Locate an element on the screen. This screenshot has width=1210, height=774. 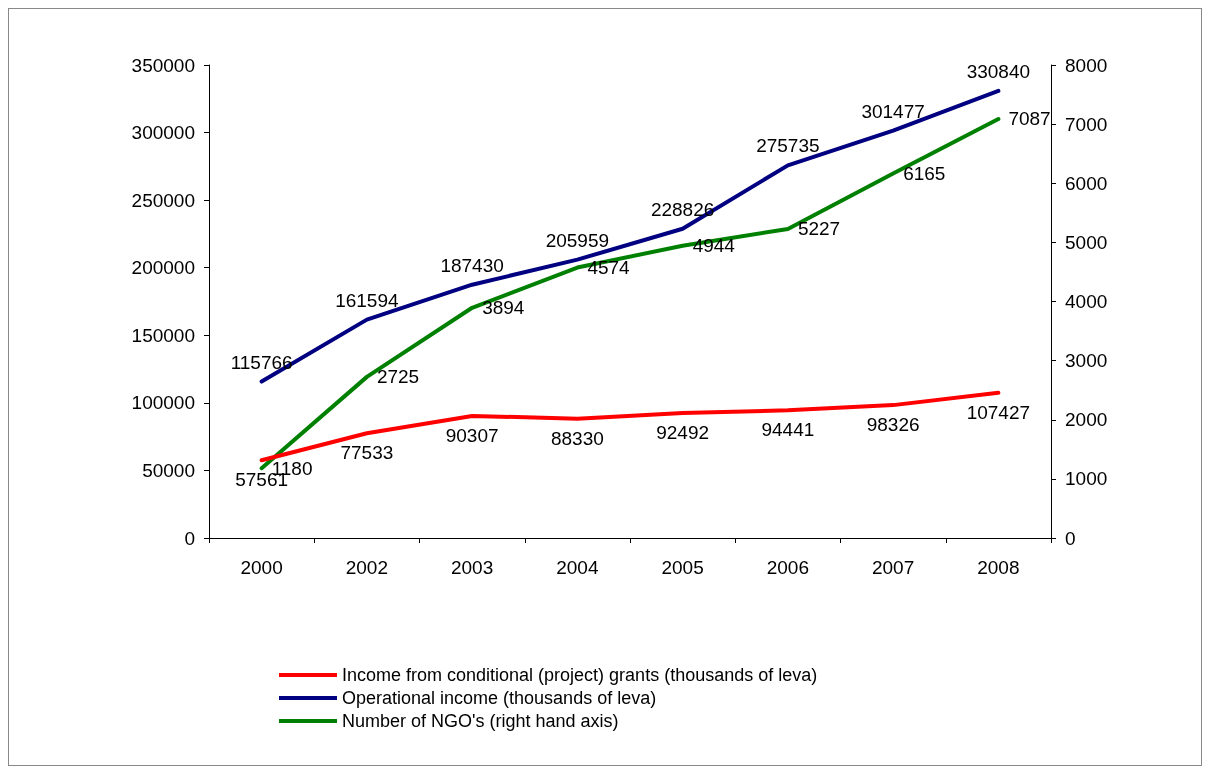
data-label: 205959 is located at coordinates (577, 240).